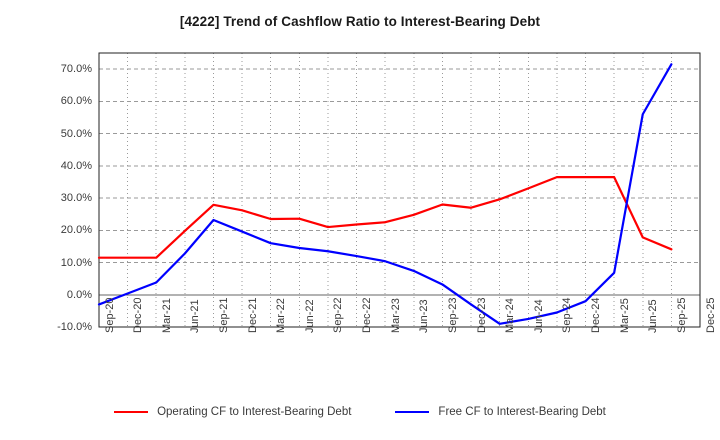  Describe the element at coordinates (424, 316) in the screenshot. I see `x-tick-label: Jun-23` at that location.